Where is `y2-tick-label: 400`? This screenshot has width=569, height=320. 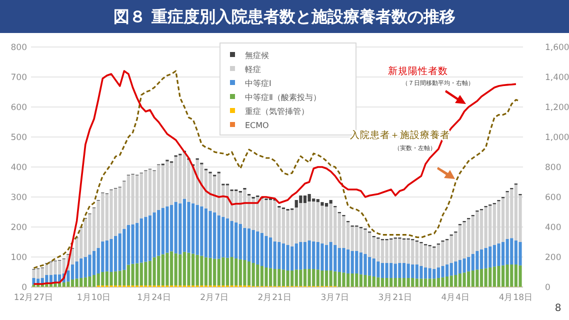 y2-tick-label: 400 is located at coordinates (553, 228).